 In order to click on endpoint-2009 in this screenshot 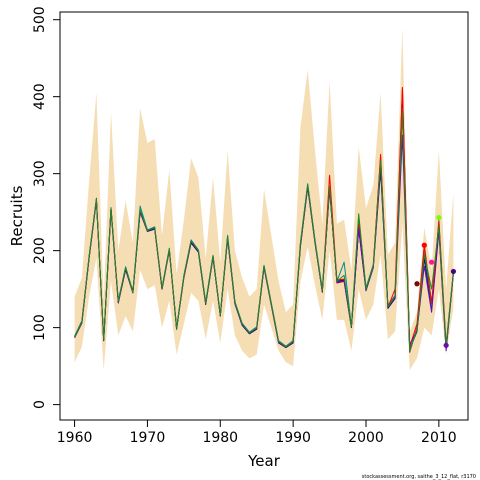, I will do `click(431, 262)`.